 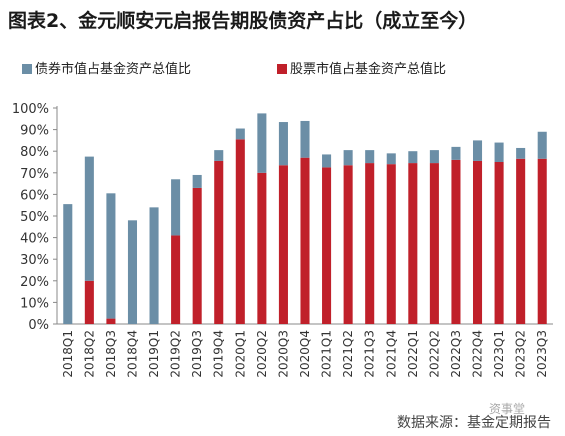 I want to click on bar-stock-2019Q2, so click(x=176, y=279).